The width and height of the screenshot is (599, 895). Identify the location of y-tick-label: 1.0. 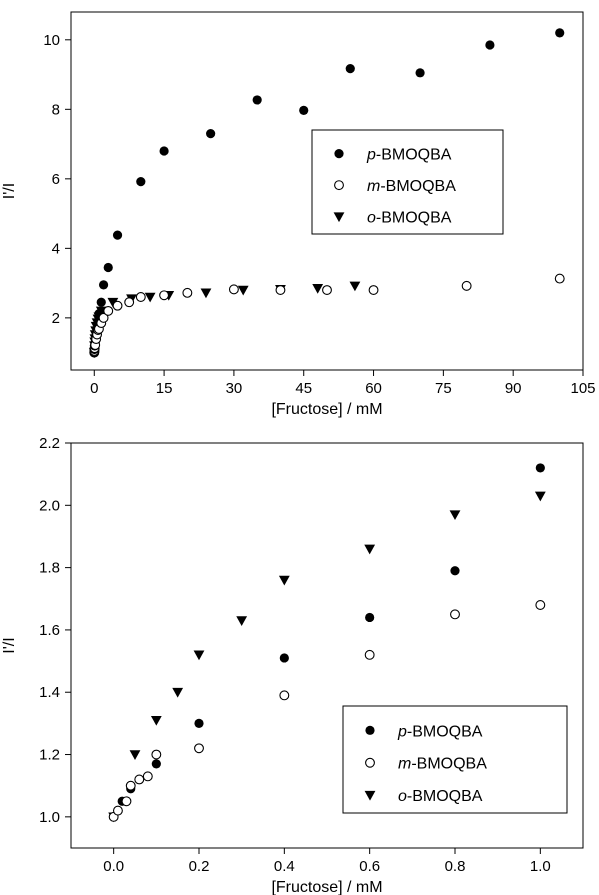
(49, 817).